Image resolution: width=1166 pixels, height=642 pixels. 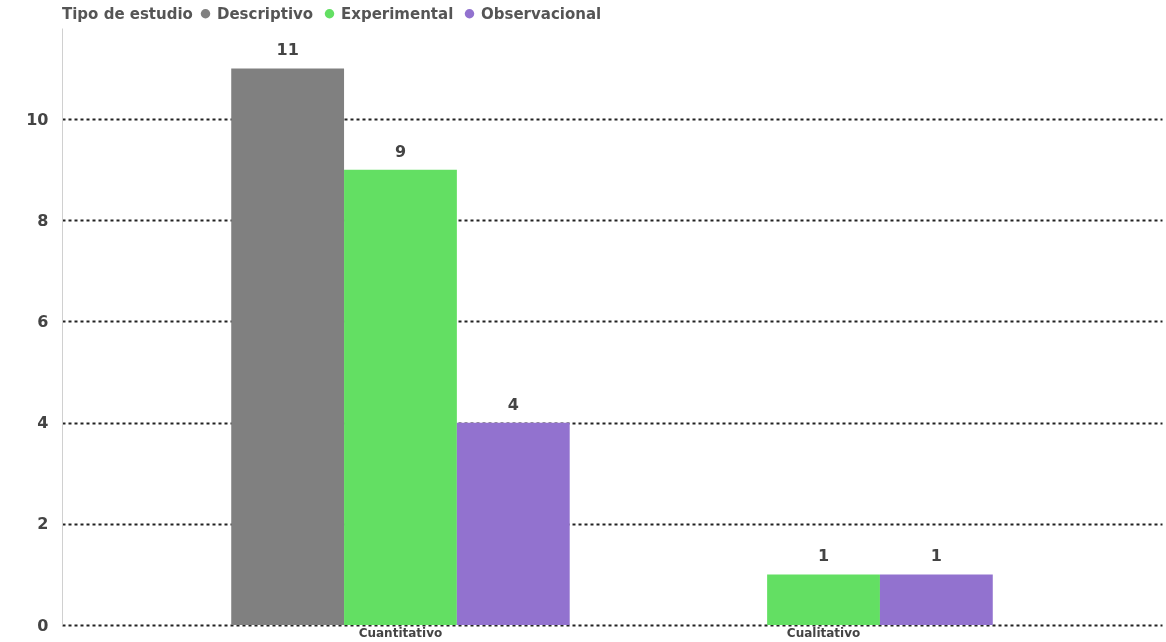 I want to click on data-label: 4, so click(x=513, y=404).